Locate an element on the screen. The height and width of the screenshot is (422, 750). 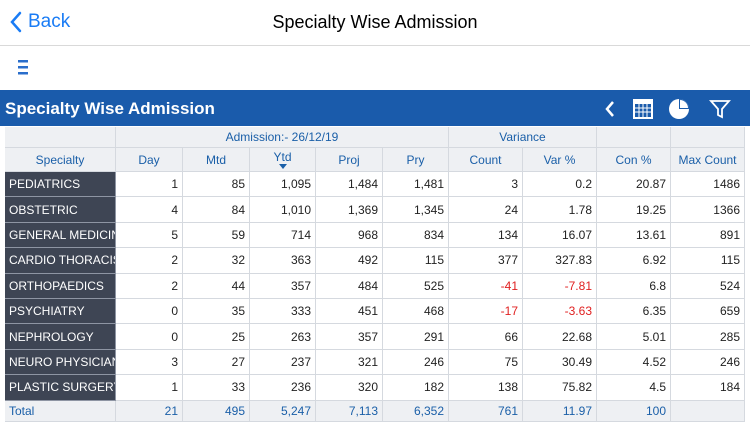
value-cell: 834 is located at coordinates (416, 235).